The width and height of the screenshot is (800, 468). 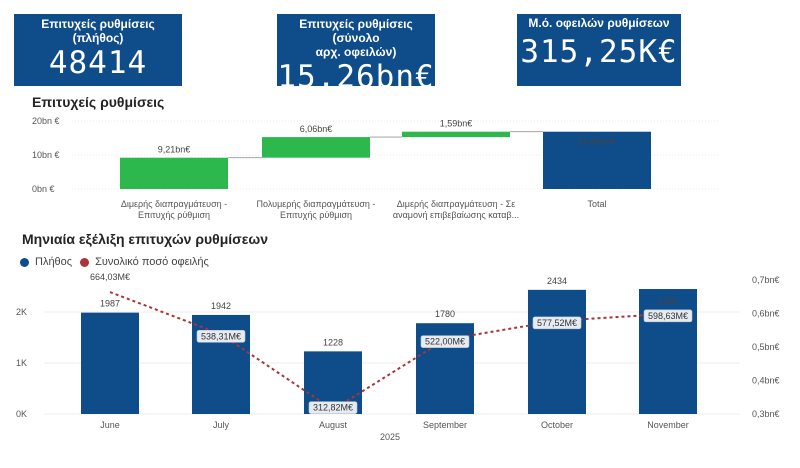 I want to click on x-tick-label: Πολυμερής διαπραγμάτευση -, so click(x=316, y=204).